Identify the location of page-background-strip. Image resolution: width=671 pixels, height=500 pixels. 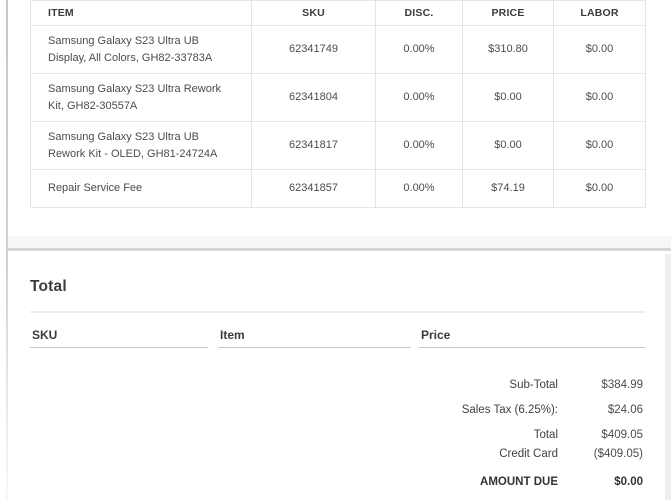
(668, 377).